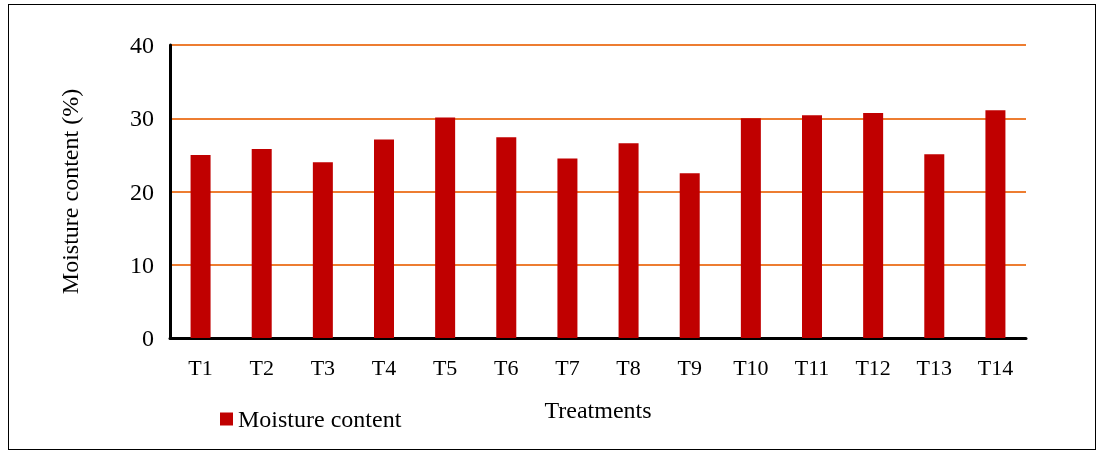 The height and width of the screenshot is (452, 1106). Describe the element at coordinates (567, 367) in the screenshot. I see `x-tick-label: T7` at that location.